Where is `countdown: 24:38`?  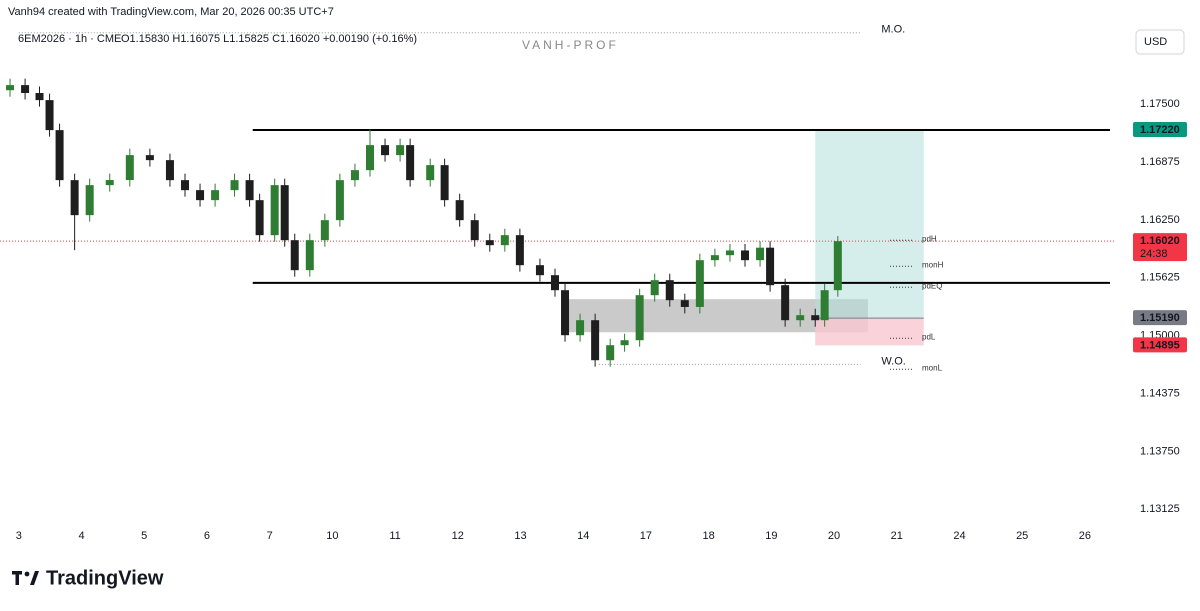 countdown: 24:38 is located at coordinates (1154, 254).